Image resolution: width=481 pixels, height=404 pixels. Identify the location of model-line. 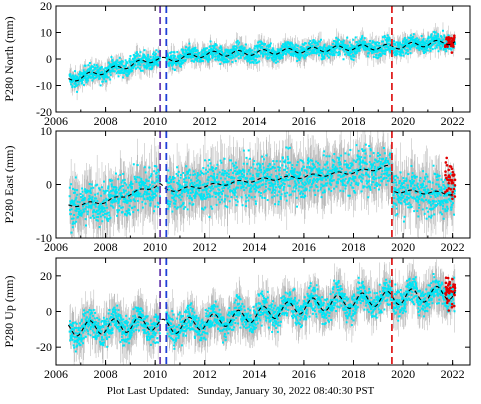
(262, 60).